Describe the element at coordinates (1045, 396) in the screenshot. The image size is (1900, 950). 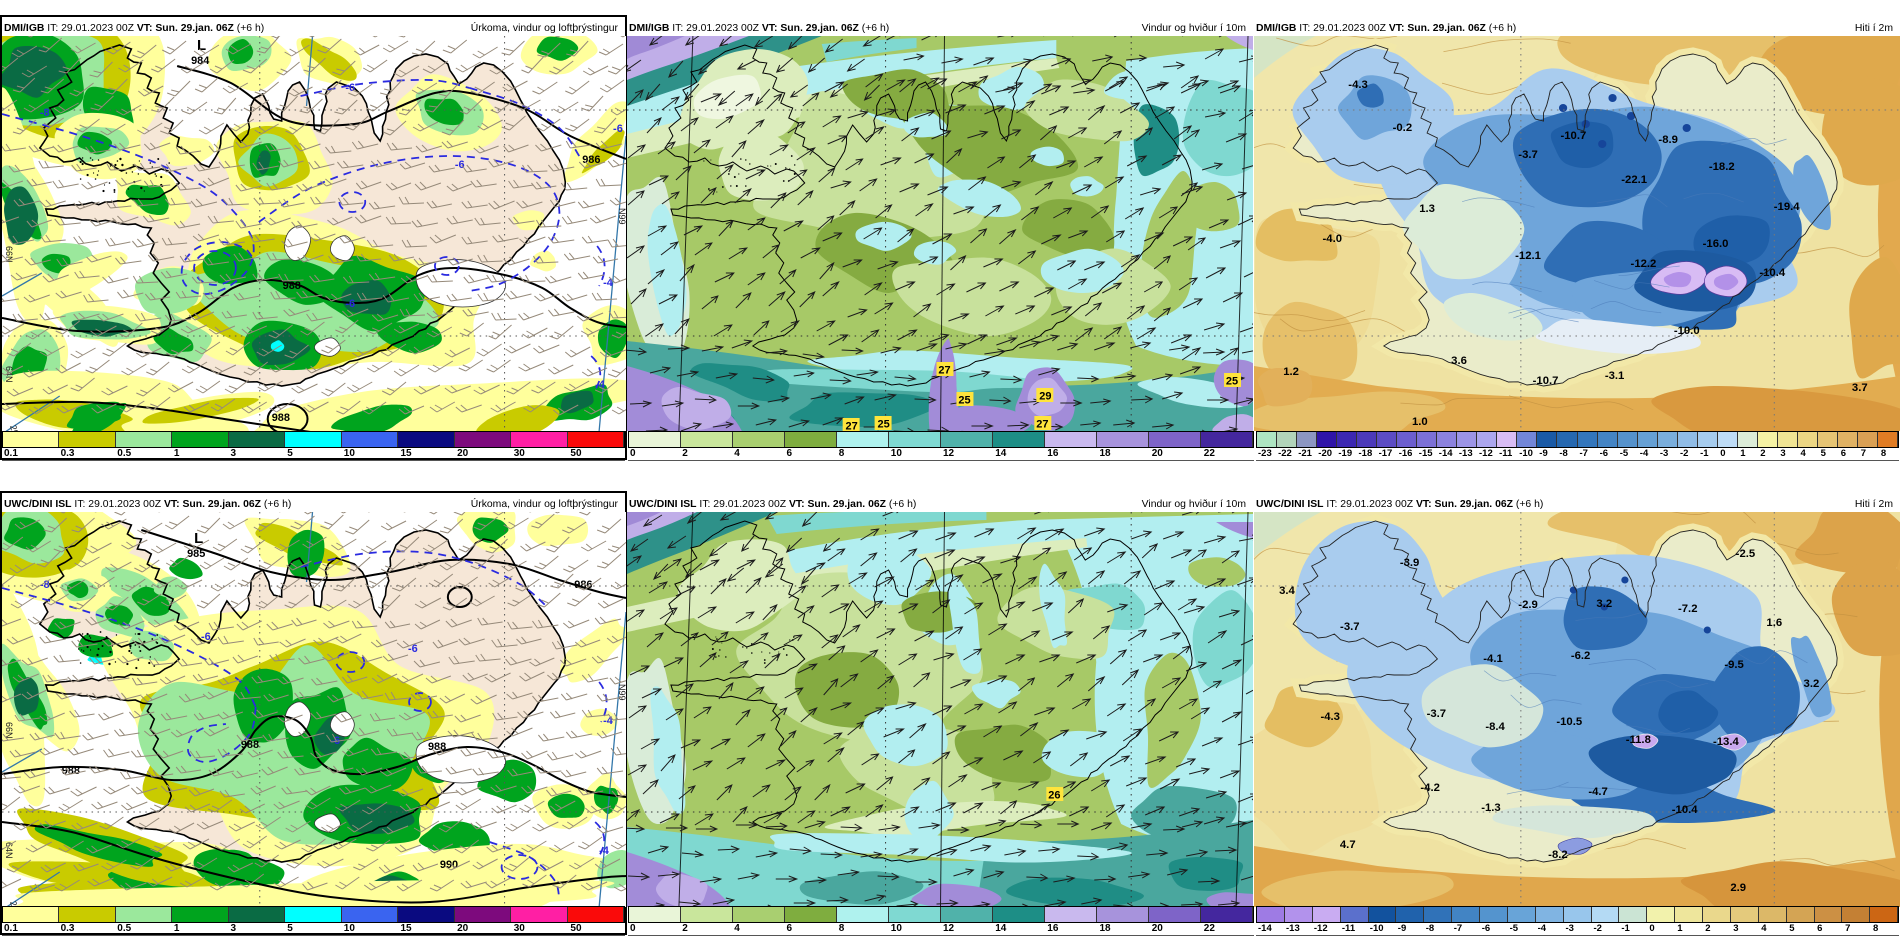
I see `svg-text: 29` at that location.